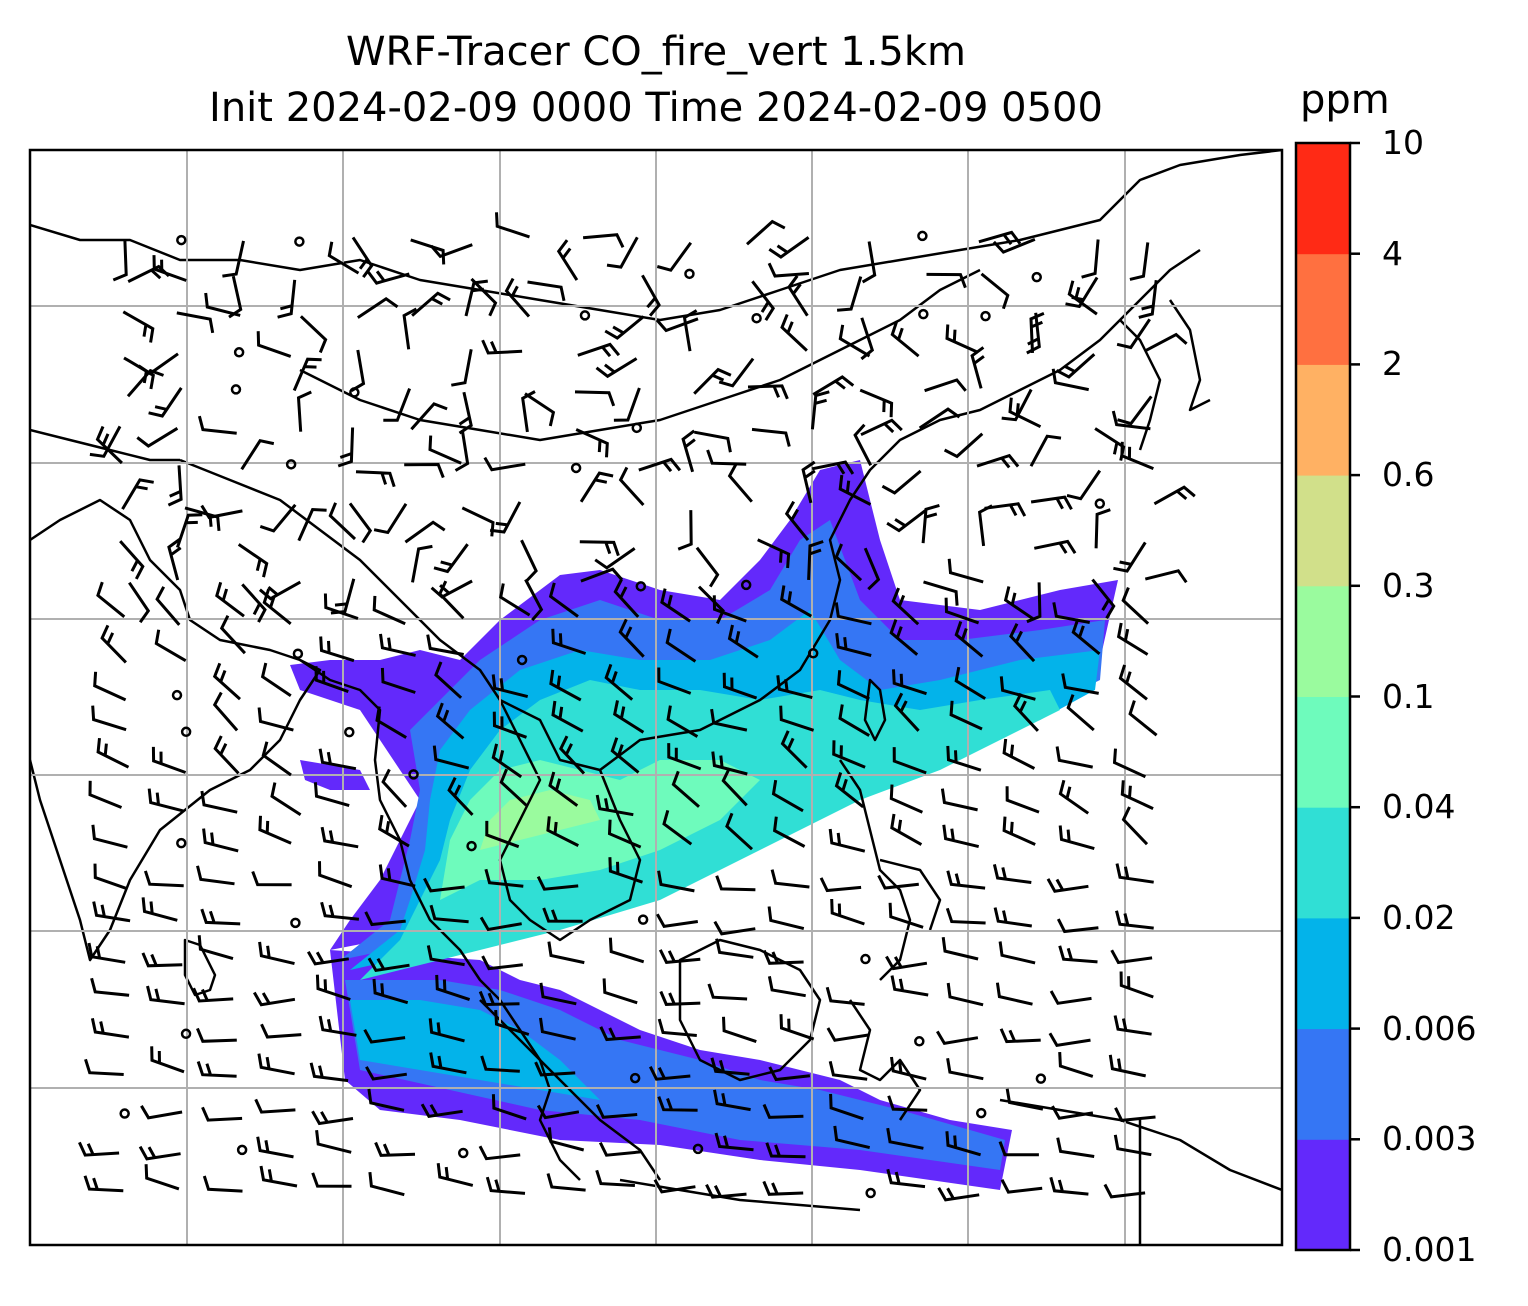 The image size is (1528, 1306). What do you see at coordinates (1403, 142) in the screenshot?
I see `colorbar-tick-label: 10` at bounding box center [1403, 142].